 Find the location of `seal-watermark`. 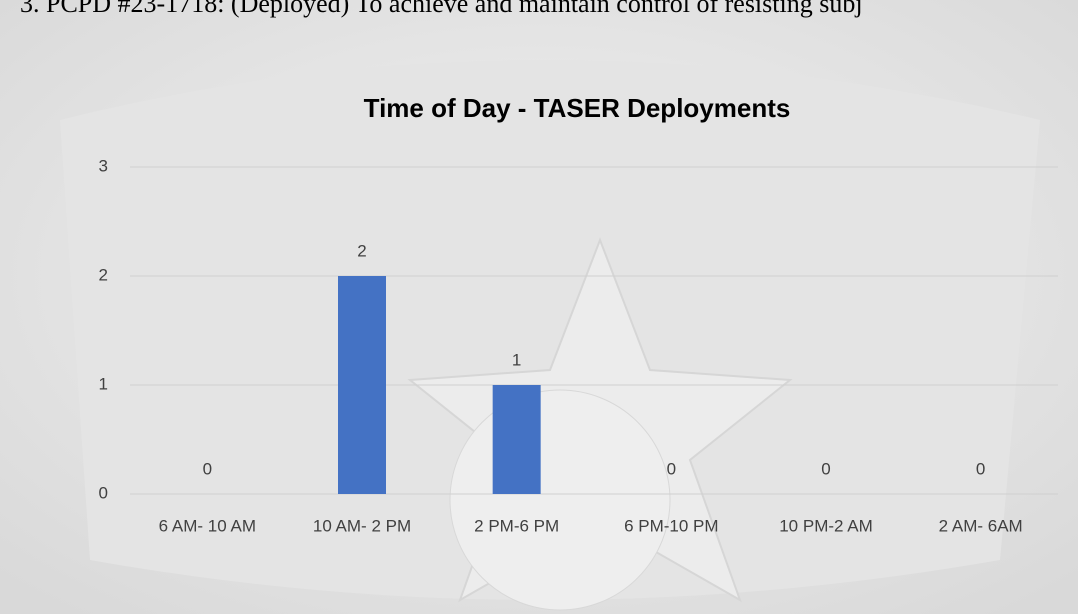

seal-watermark is located at coordinates (560, 500).